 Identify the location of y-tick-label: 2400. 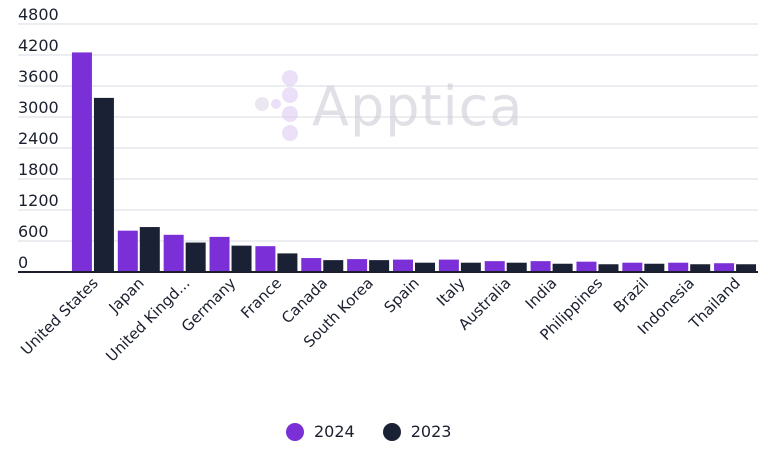
(38, 138).